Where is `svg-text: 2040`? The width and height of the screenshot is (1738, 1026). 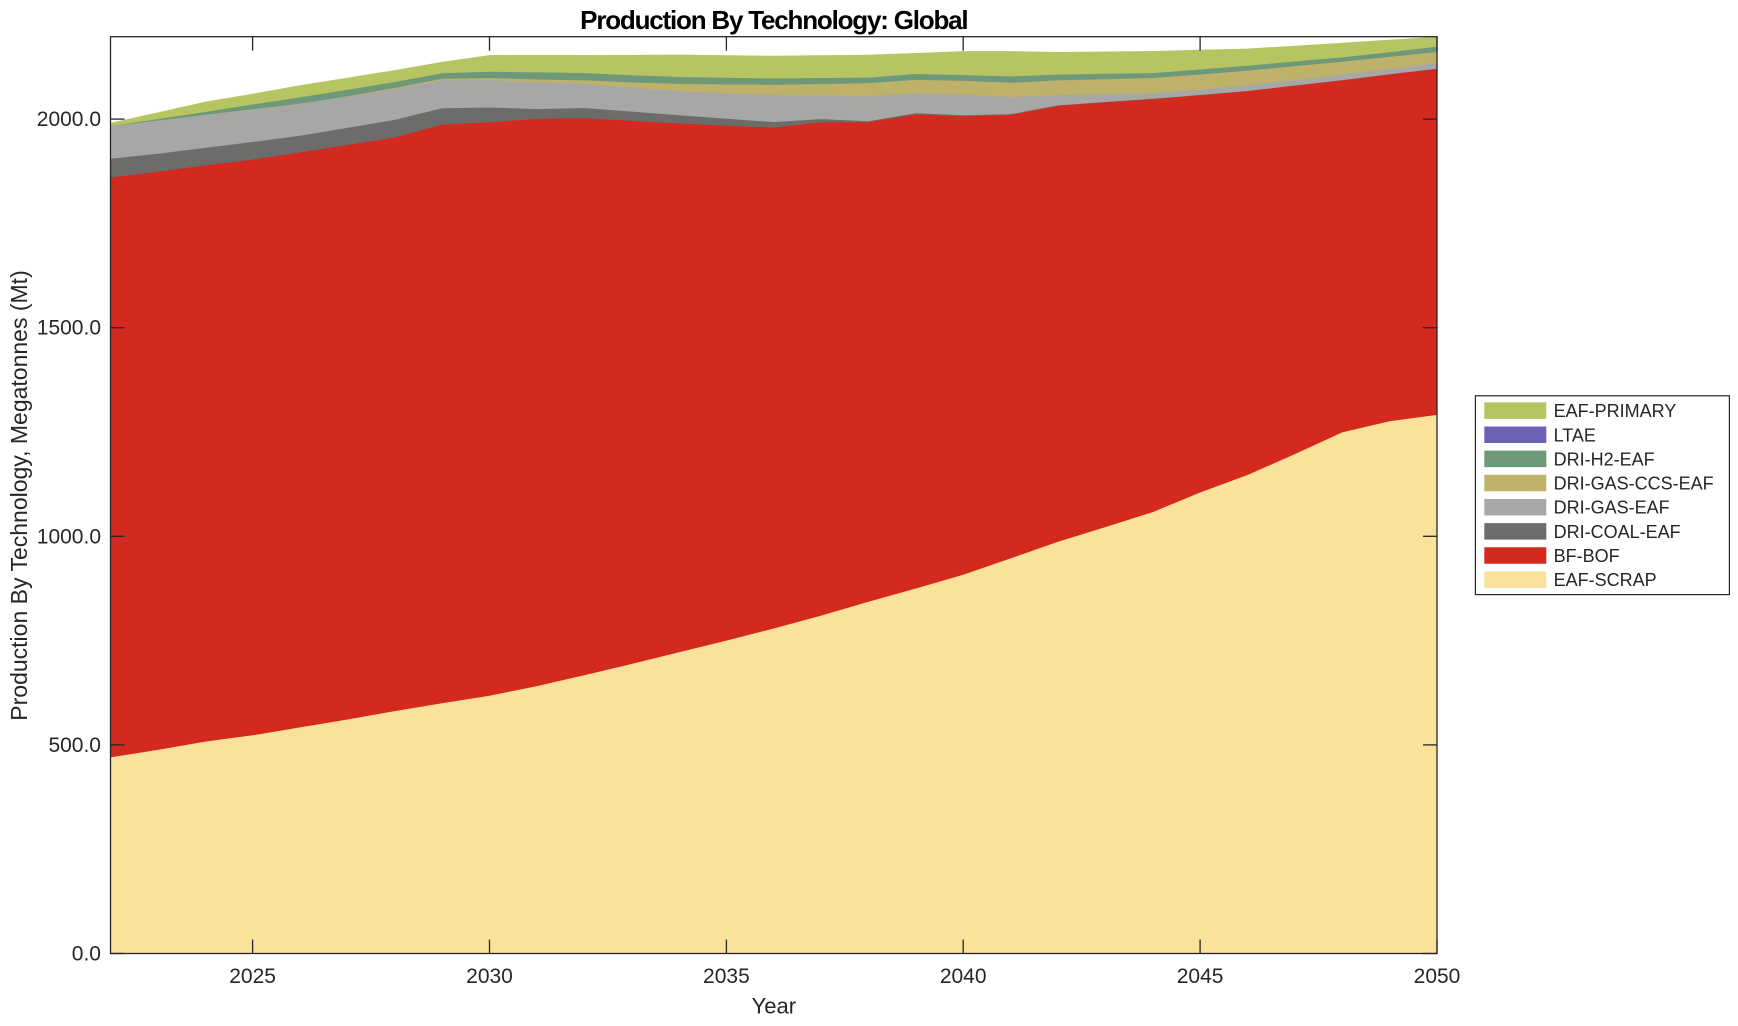
svg-text: 2040 is located at coordinates (963, 976).